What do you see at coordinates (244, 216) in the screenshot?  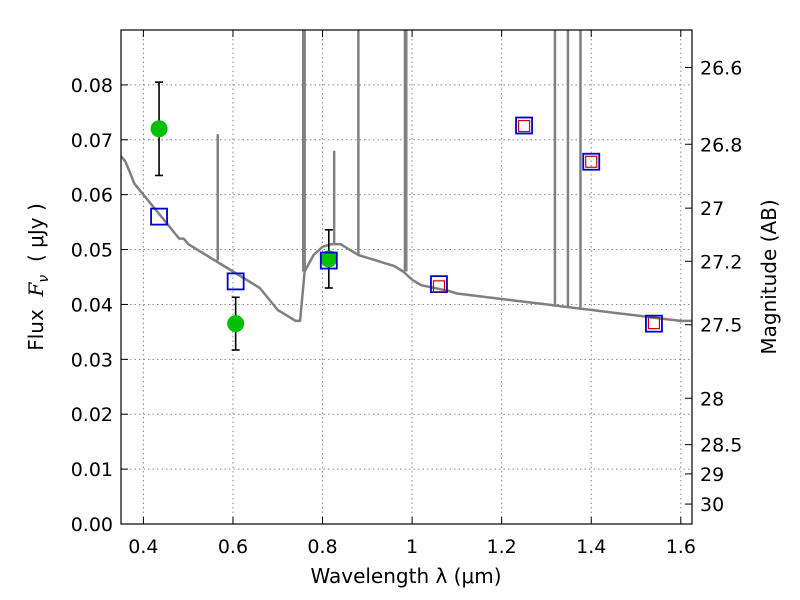 I see `error-bars` at bounding box center [244, 216].